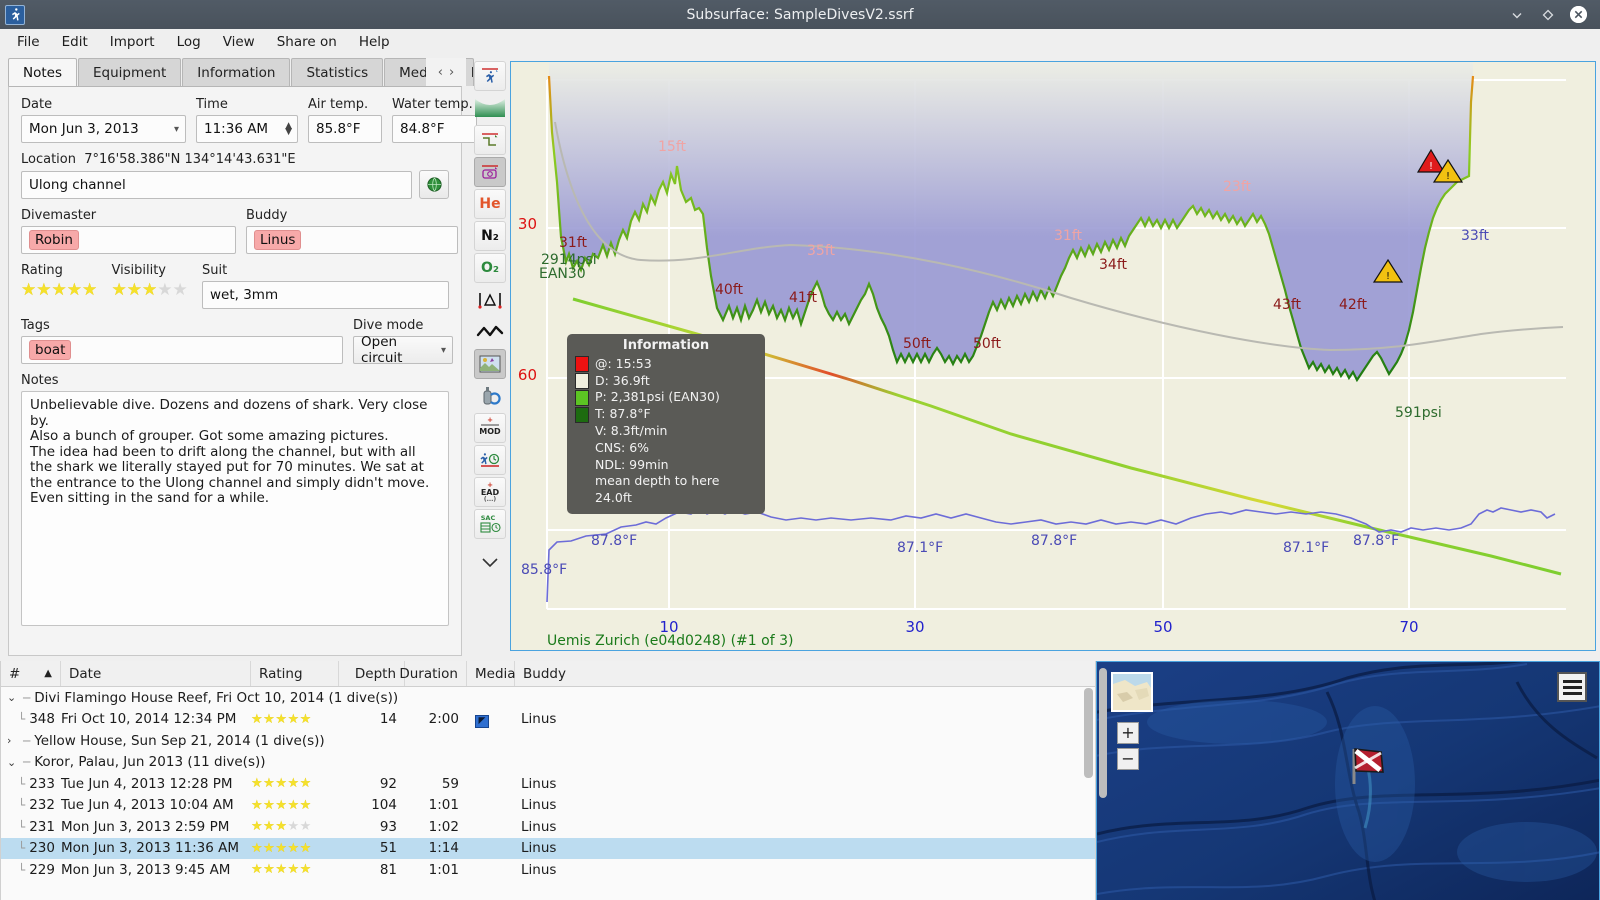 The image size is (1600, 900). I want to click on visibility-star-5: ★, so click(180, 290).